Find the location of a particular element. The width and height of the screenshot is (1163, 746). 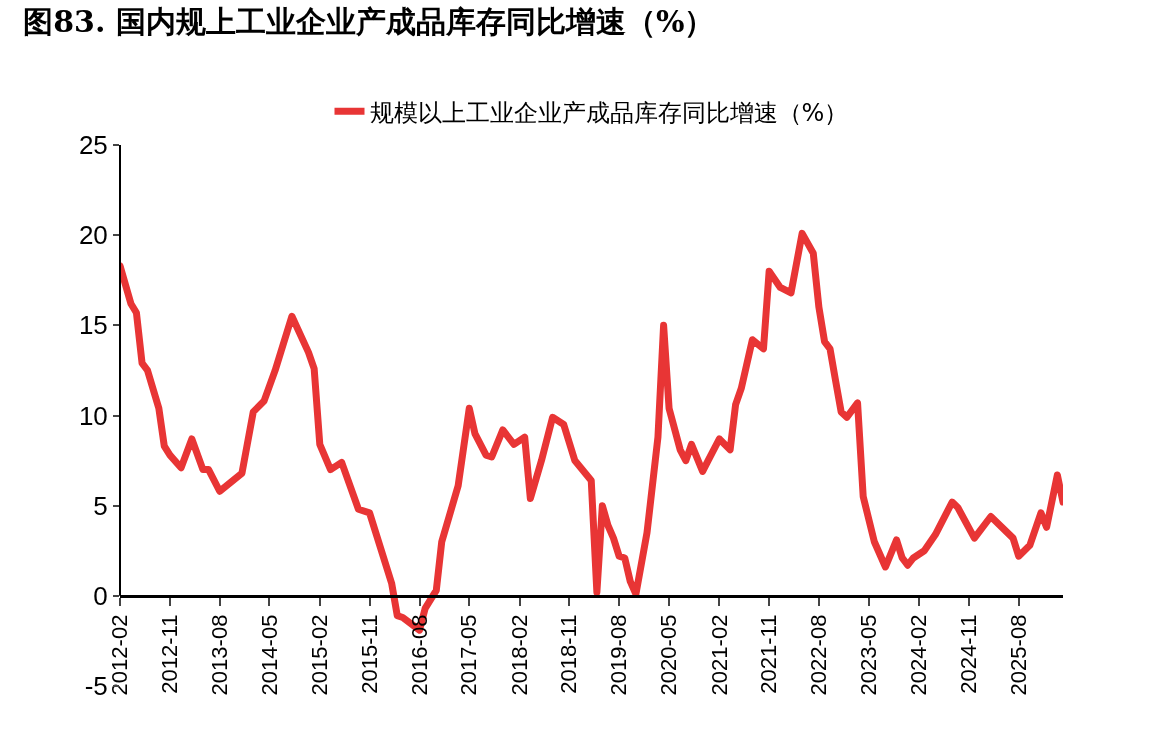

x-tick-label: 2014-05 is located at coordinates (269, 655).